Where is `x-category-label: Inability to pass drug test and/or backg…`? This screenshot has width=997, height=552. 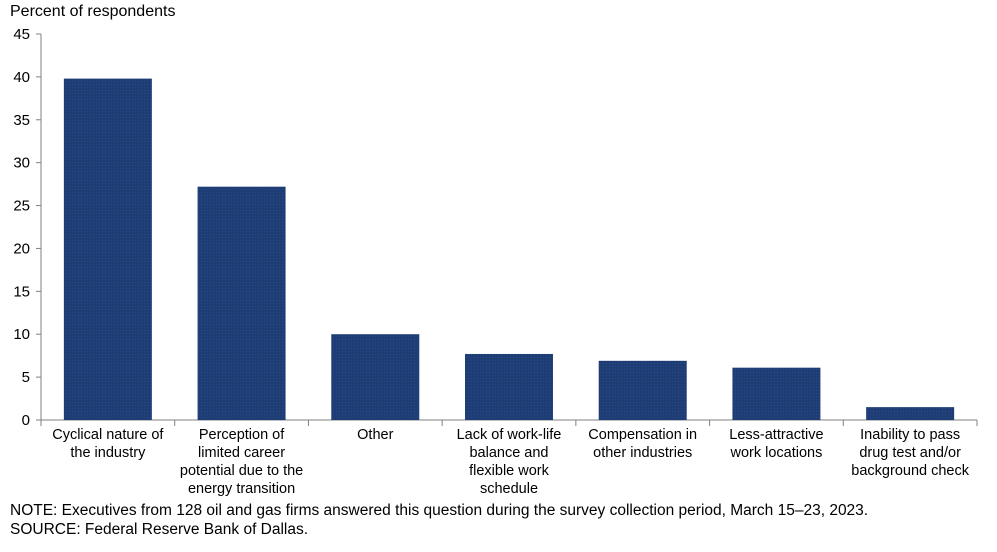 x-category-label: Inability to pass drug test and/or backg… is located at coordinates (910, 453).